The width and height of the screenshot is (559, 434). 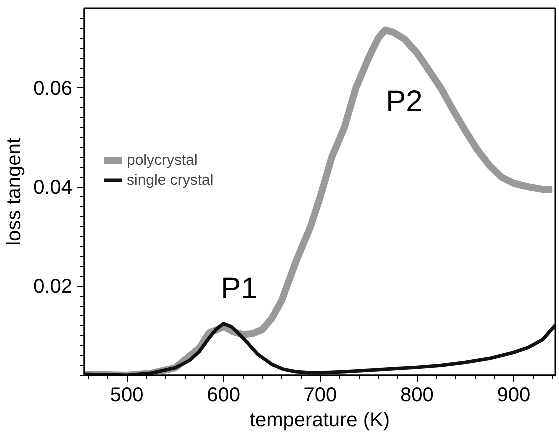 I want to click on legend-label: polycrystal, so click(x=162, y=160).